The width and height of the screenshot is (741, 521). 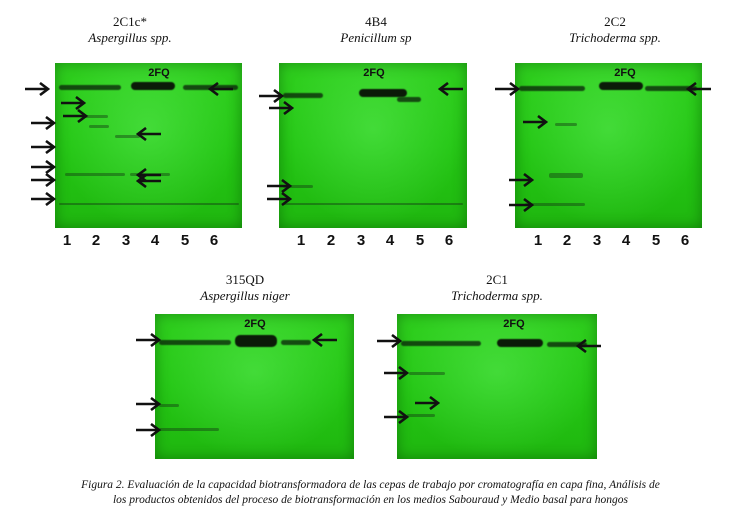 What do you see at coordinates (148, 242) in the screenshot?
I see `lane-labels-plate-1: 1 2 3 4 5 6` at bounding box center [148, 242].